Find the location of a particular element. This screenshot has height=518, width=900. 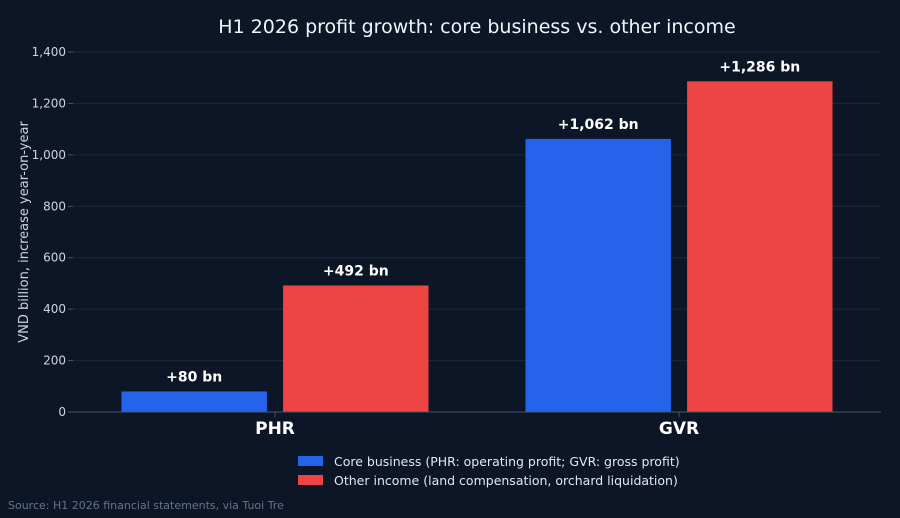

data-label: +1,062 bn is located at coordinates (598, 125).